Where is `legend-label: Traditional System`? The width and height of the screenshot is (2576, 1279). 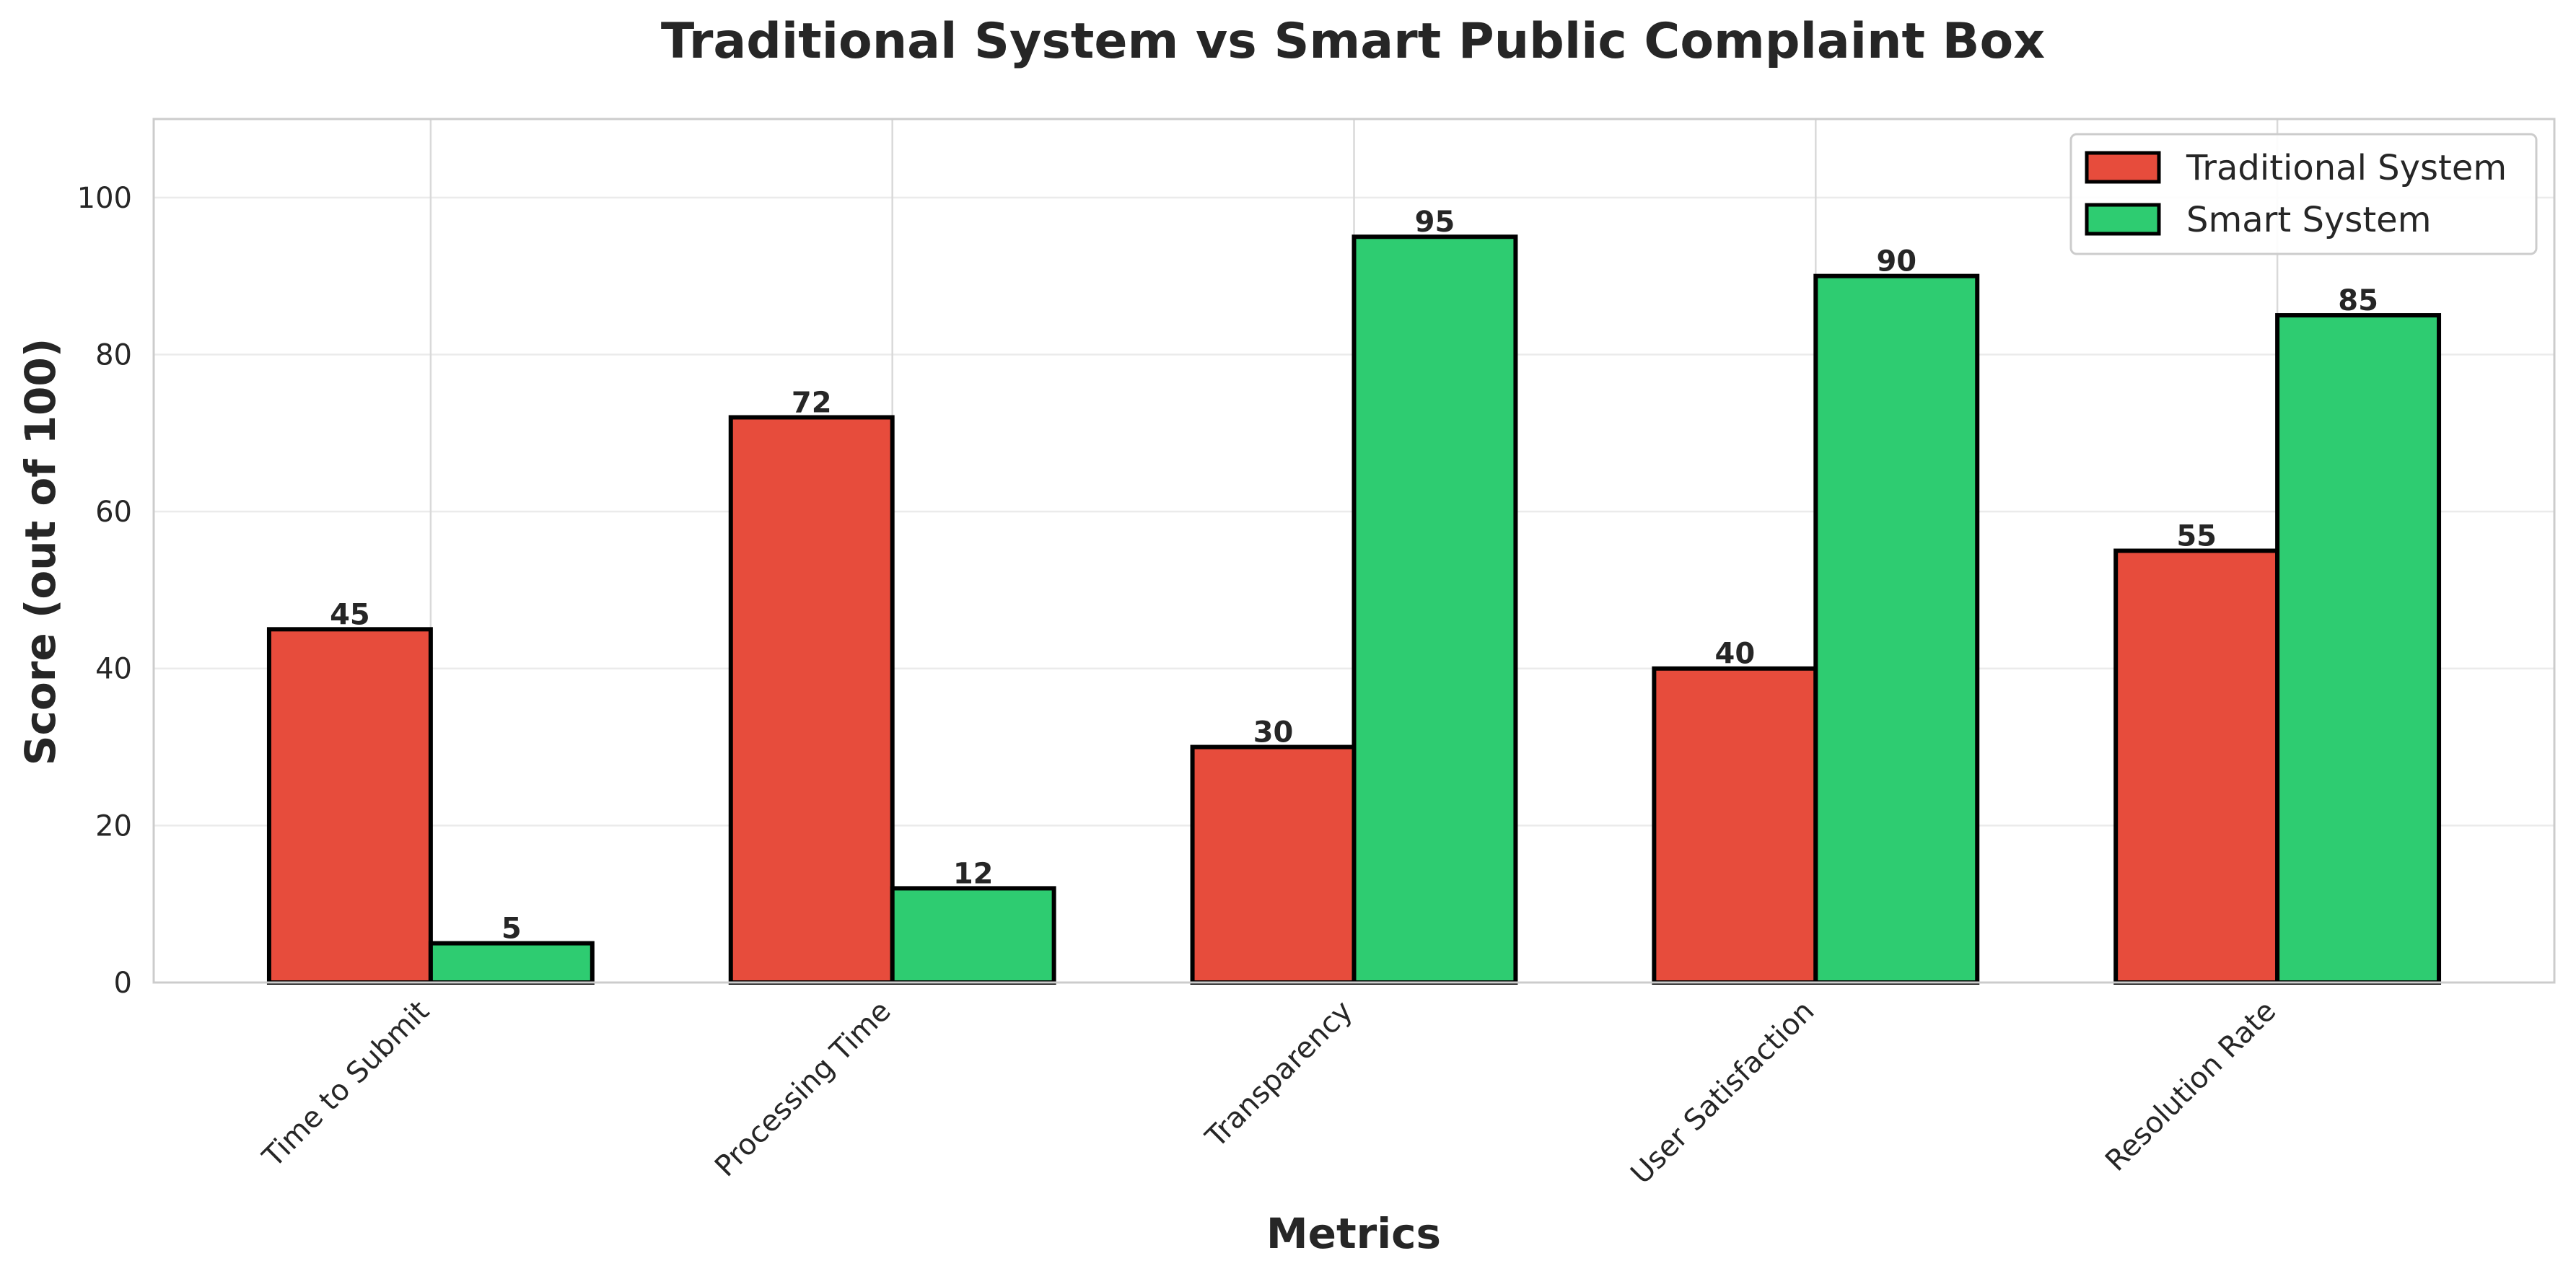
legend-label: Traditional System is located at coordinates (2346, 168).